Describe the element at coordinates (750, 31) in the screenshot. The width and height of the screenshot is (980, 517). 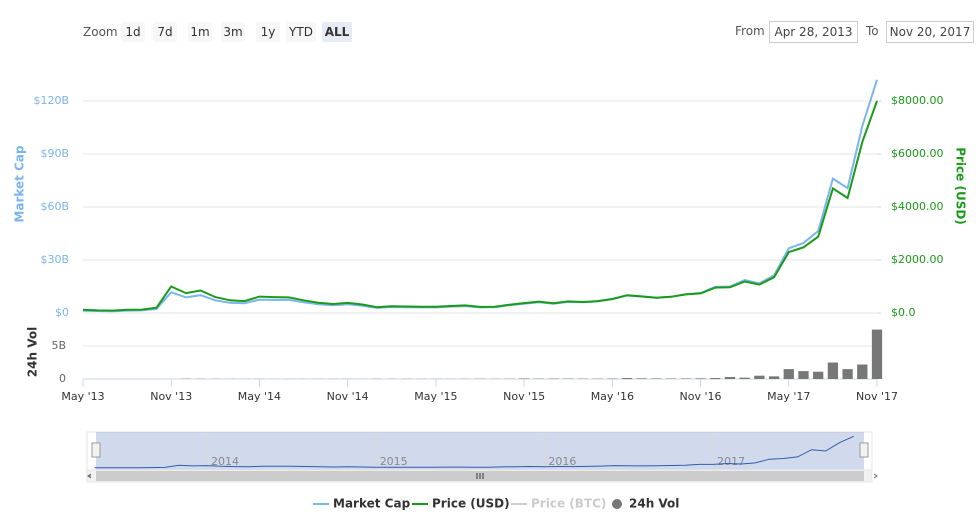
I see `from-label: From` at that location.